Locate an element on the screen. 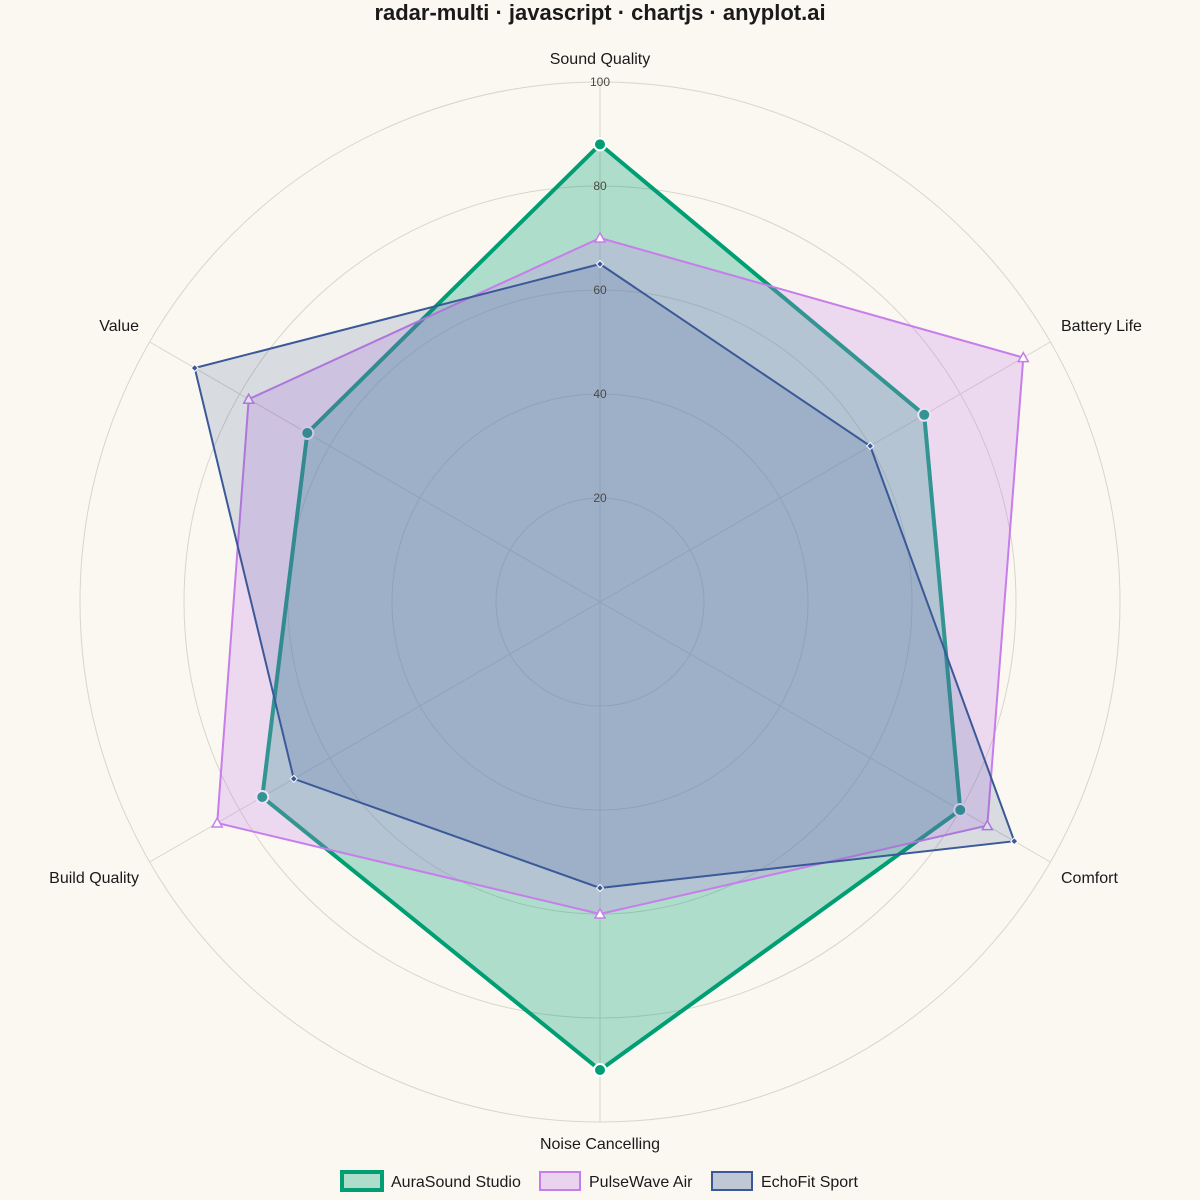 This screenshot has width=1200, height=1200. legend-item-2: EchoFit Sport is located at coordinates (784, 1181).